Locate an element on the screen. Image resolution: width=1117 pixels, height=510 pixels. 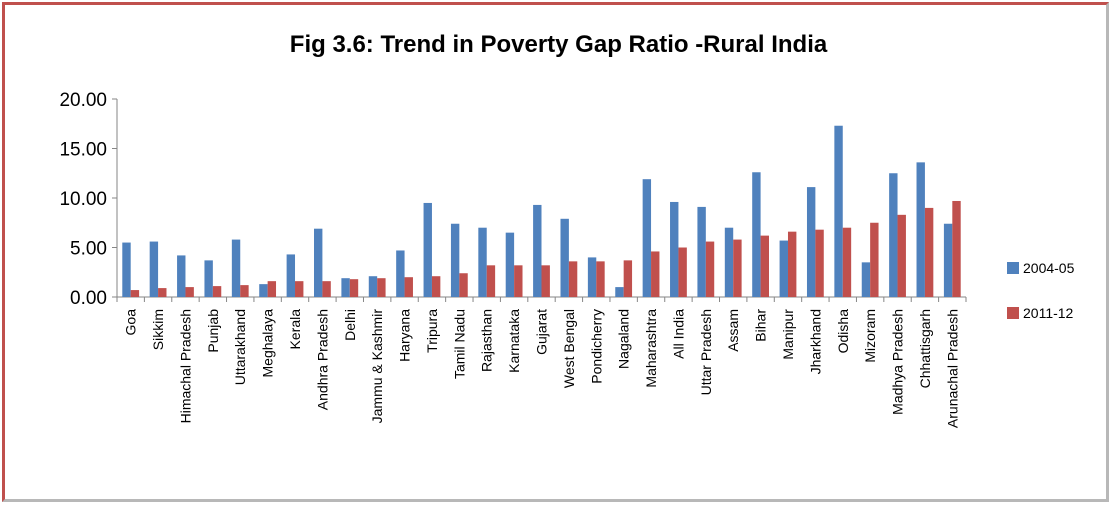
x-category-label: All India is located at coordinates (678, 334).